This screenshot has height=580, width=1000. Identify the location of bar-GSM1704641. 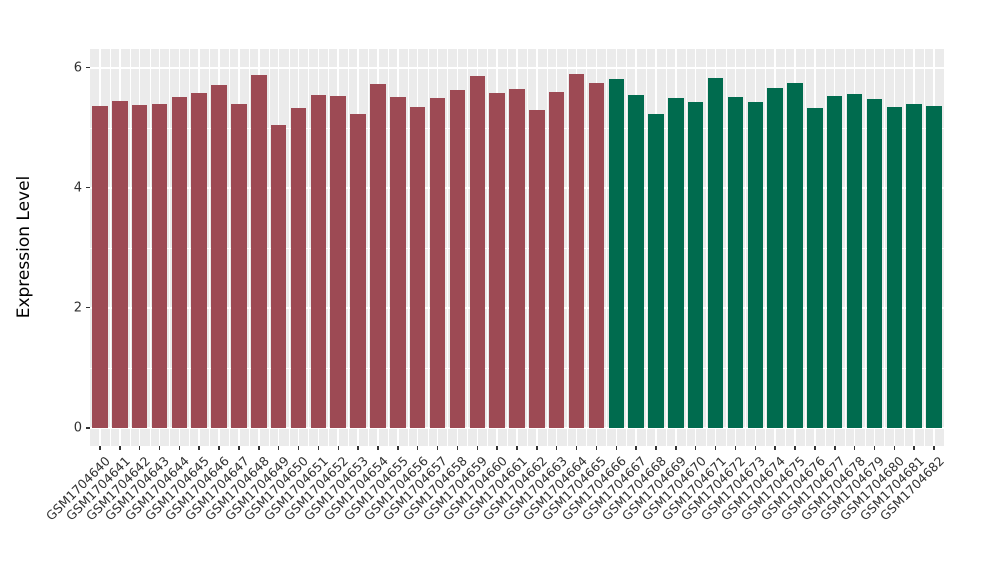
(120, 264).